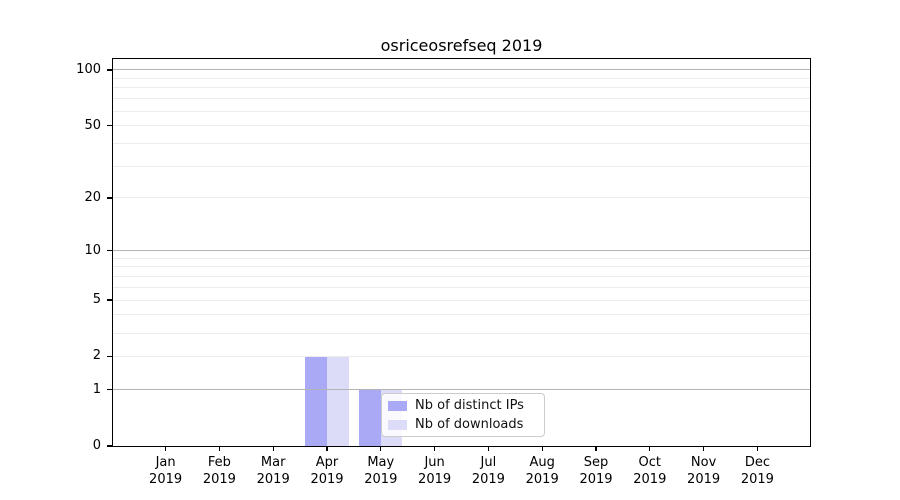 This screenshot has width=900, height=500. What do you see at coordinates (488, 462) in the screenshot?
I see `x-tick-month: Jul` at bounding box center [488, 462].